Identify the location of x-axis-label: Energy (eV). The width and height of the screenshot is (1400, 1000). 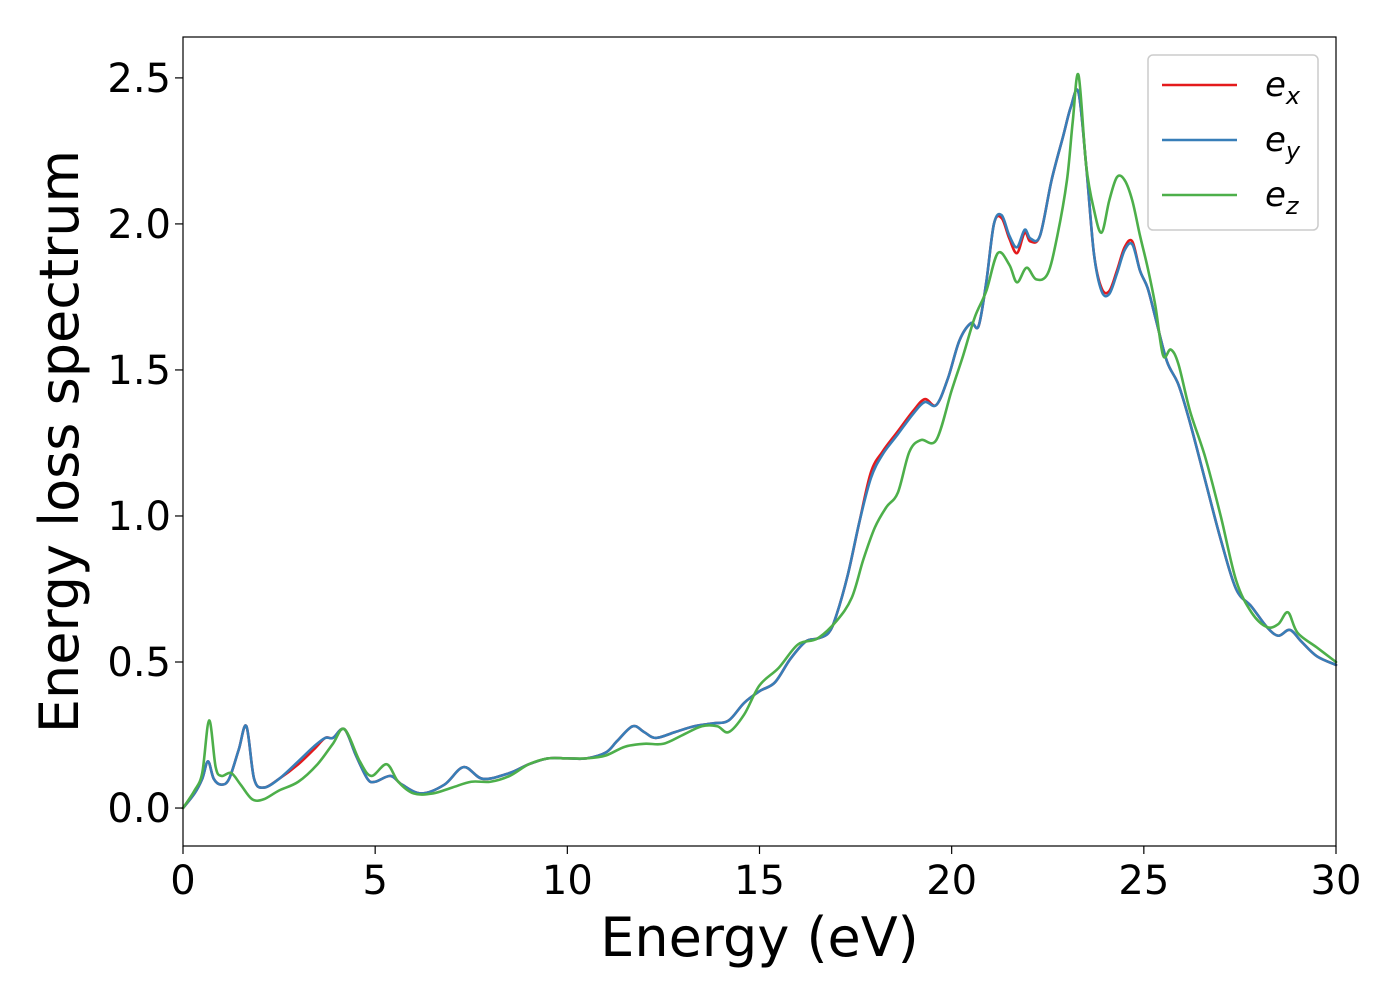
(759, 937).